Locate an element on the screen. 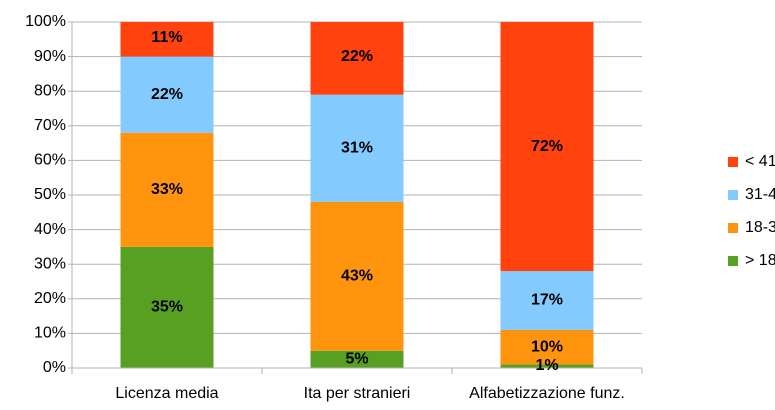  y-tick-label: 0% is located at coordinates (54, 367).